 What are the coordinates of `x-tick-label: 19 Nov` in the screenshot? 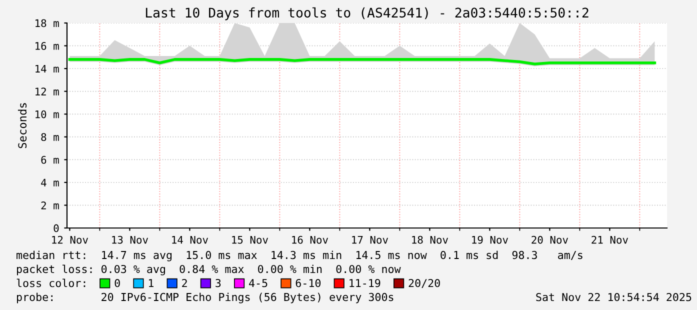 It's located at (490, 240).